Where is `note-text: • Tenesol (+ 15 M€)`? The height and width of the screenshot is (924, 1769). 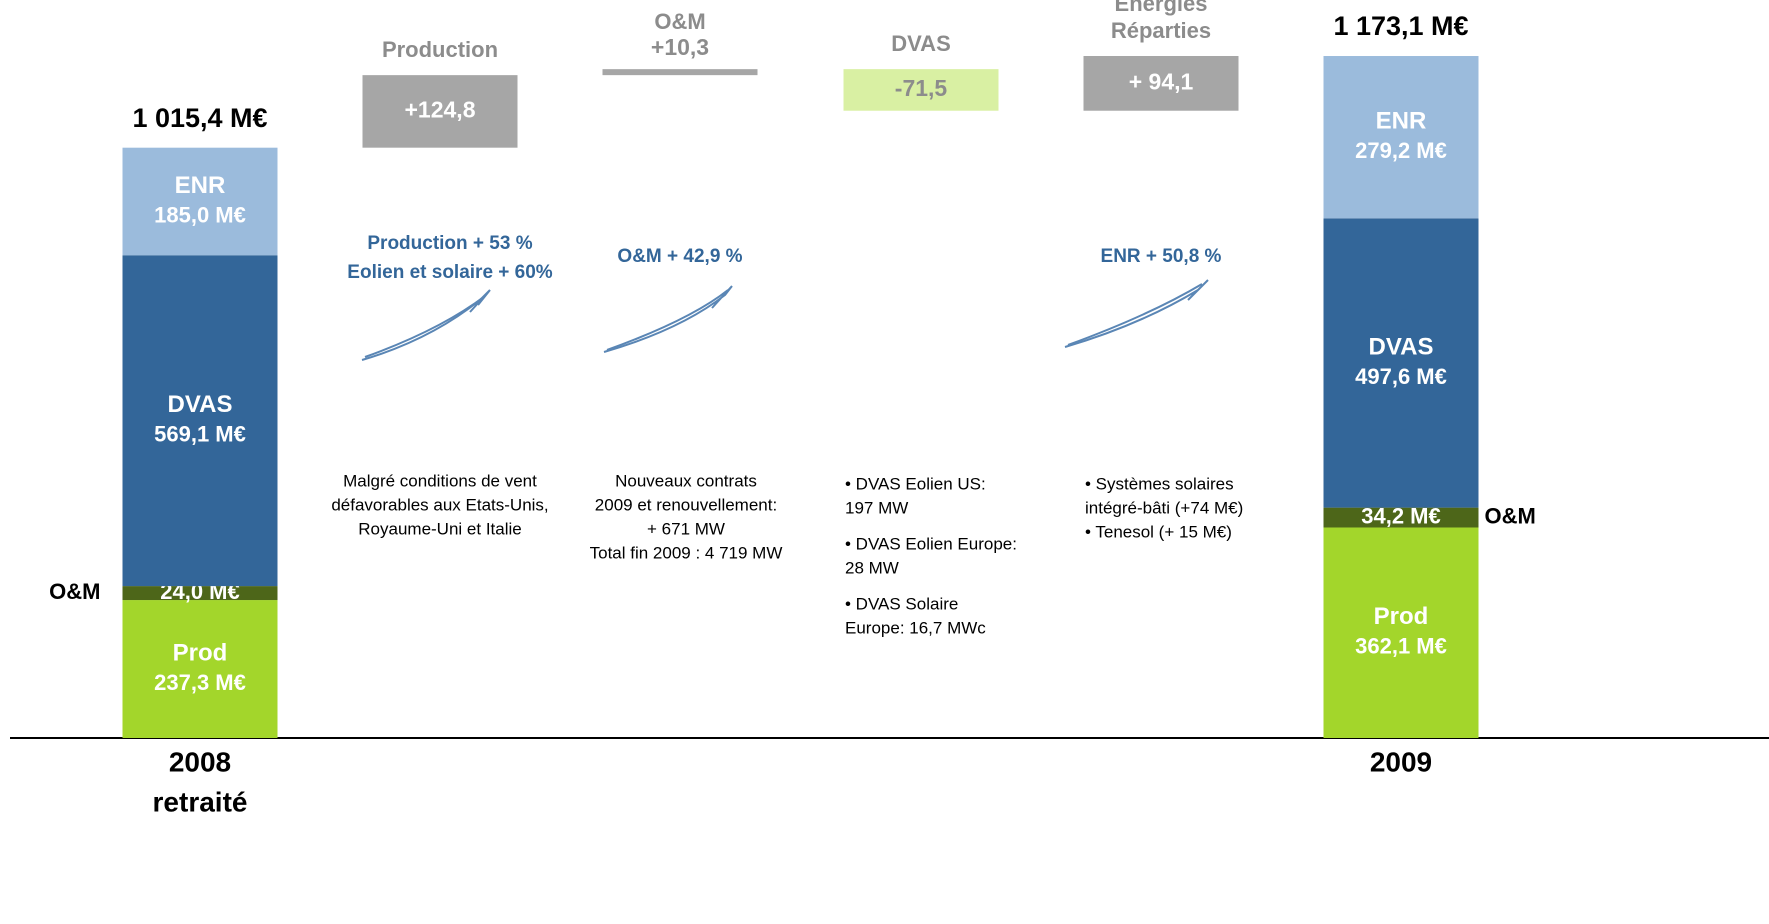 note-text: • Tenesol (+ 15 M€) is located at coordinates (1158, 531).